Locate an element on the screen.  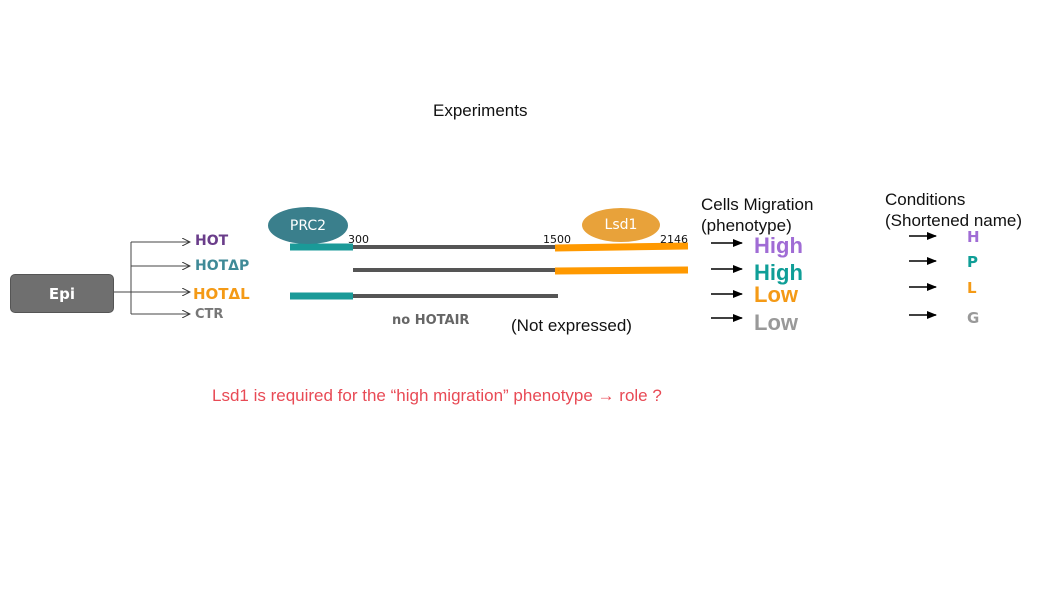
conditions-header-line2: (Shortened name) is located at coordinates (954, 220).